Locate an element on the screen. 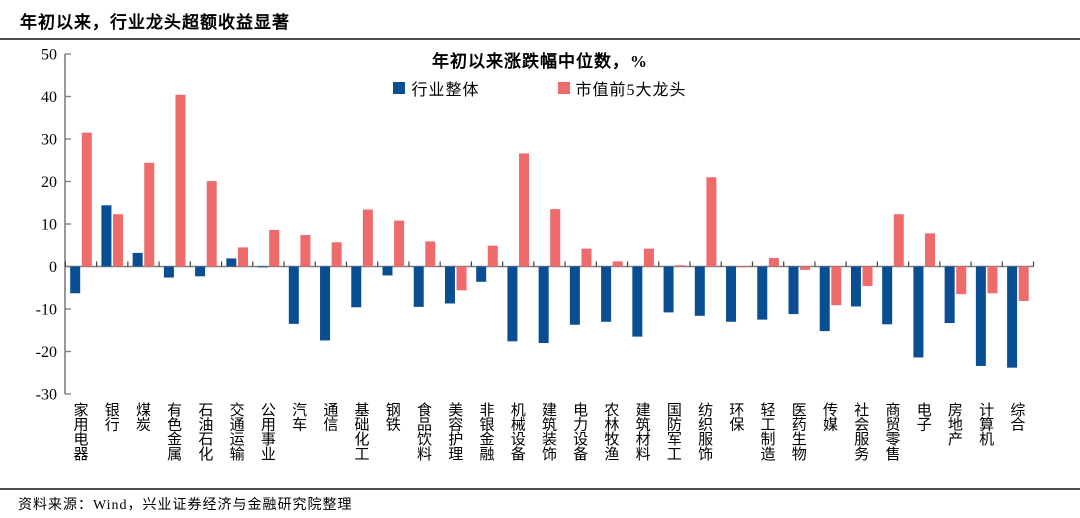  y-tick-label: -10 is located at coordinates (46, 310).